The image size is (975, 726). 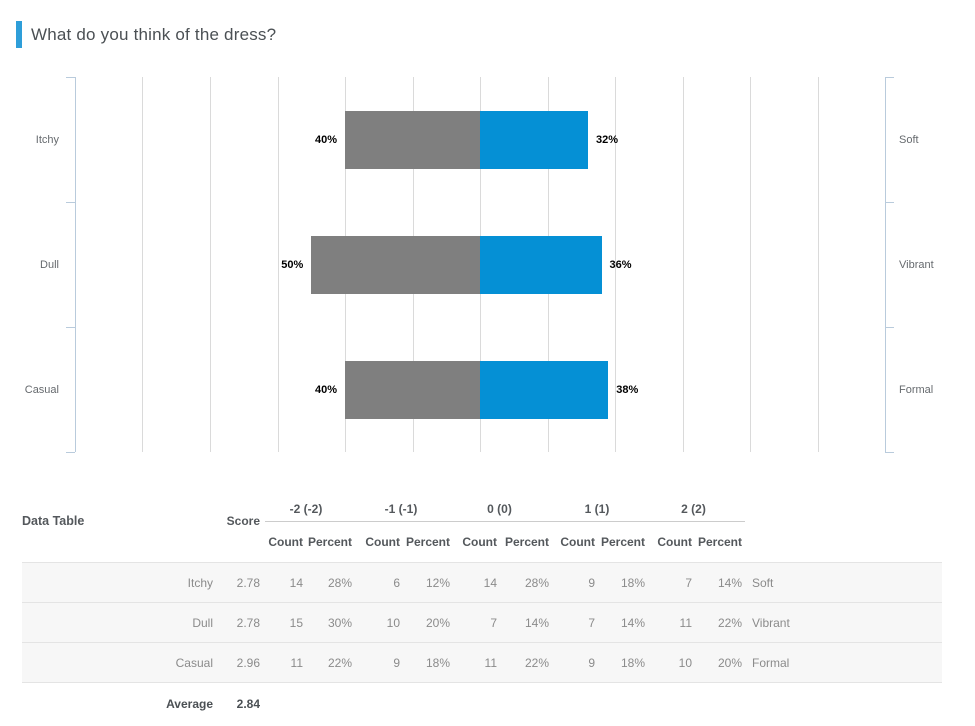 I want to click on chart-category-label-right: Formal, so click(x=916, y=389).